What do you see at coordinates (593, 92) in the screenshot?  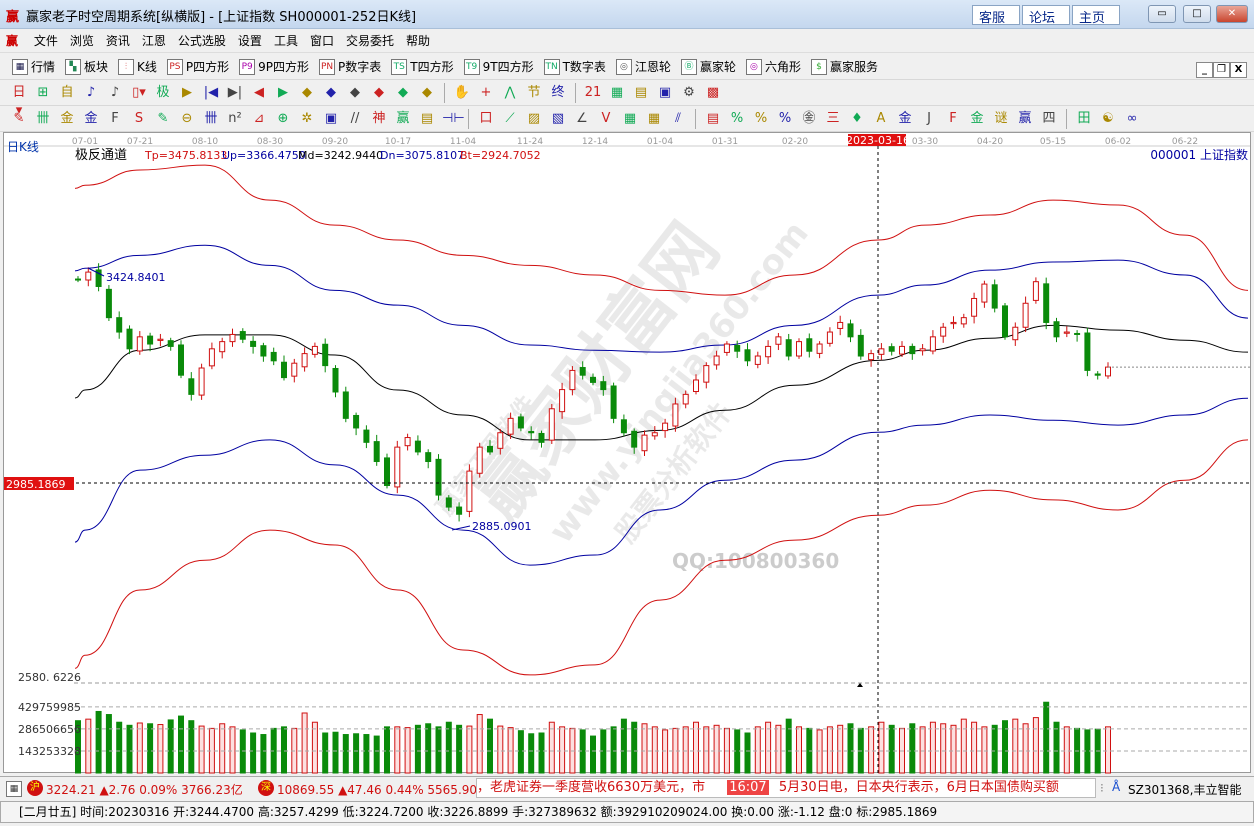 I see `tool-icon: 21` at bounding box center [593, 92].